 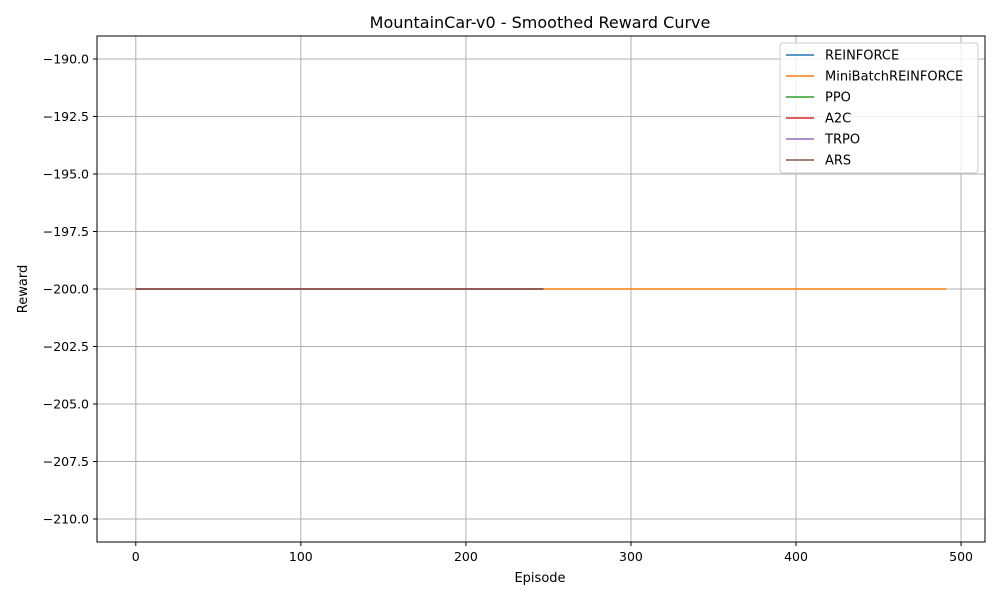 What do you see at coordinates (66, 289) in the screenshot?
I see `y-tick-label: −200.0` at bounding box center [66, 289].